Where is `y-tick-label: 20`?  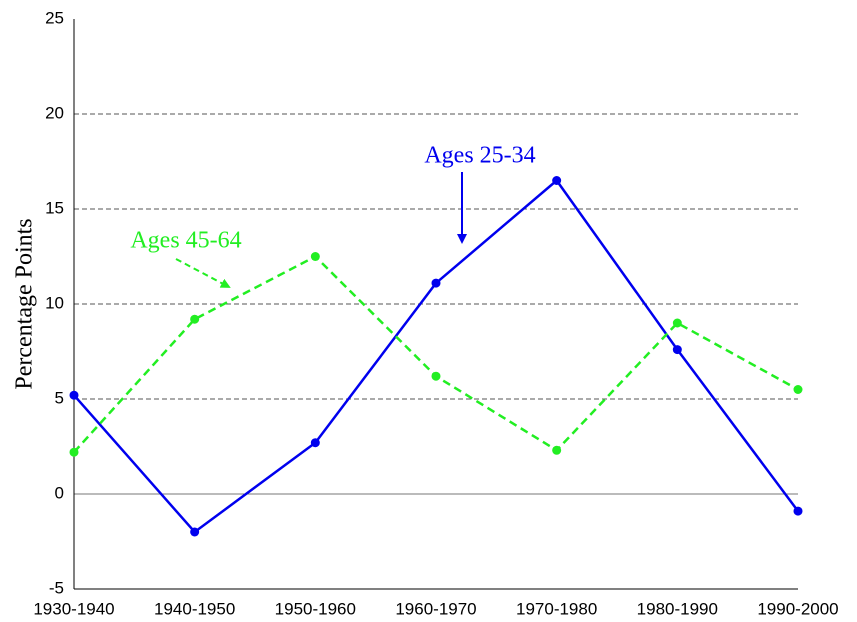 y-tick-label: 20 is located at coordinates (54, 112).